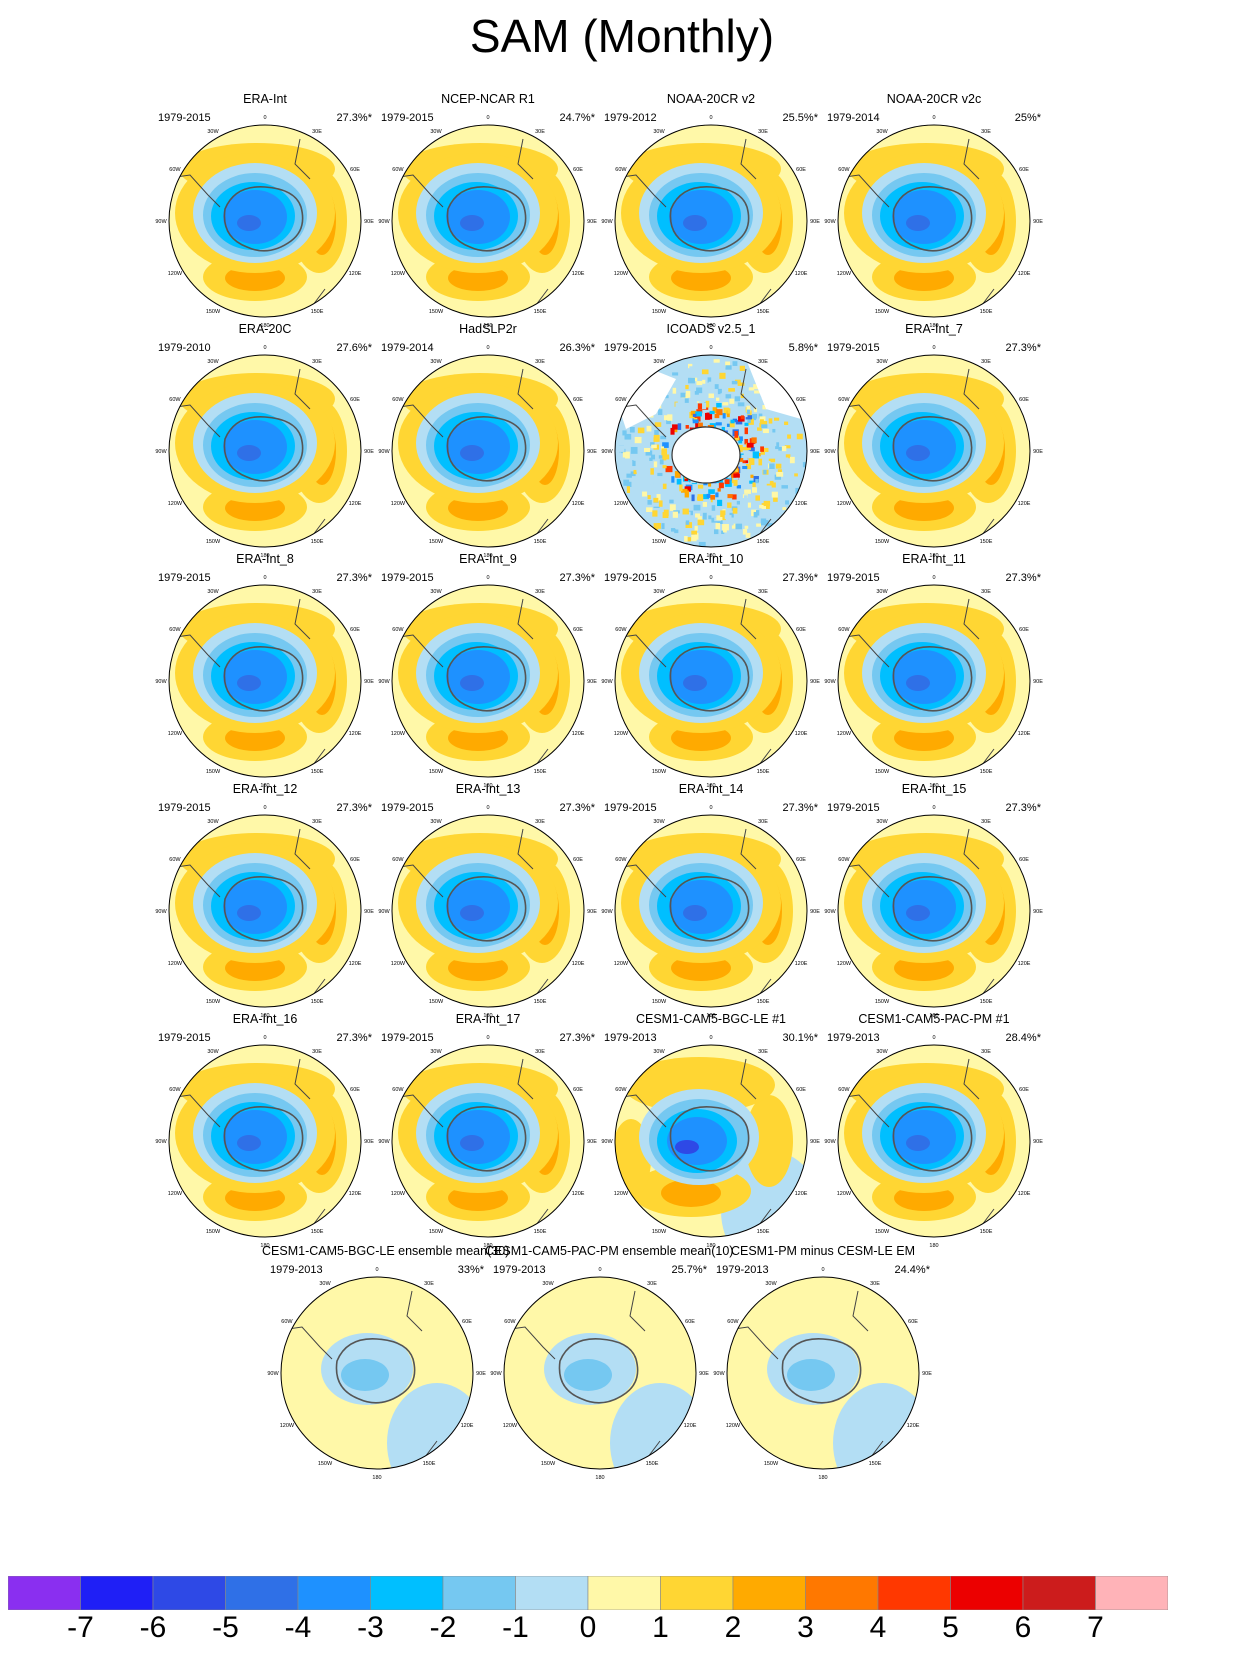  I want to click on panel-title: NOAA-20CR v2, so click(711, 99).